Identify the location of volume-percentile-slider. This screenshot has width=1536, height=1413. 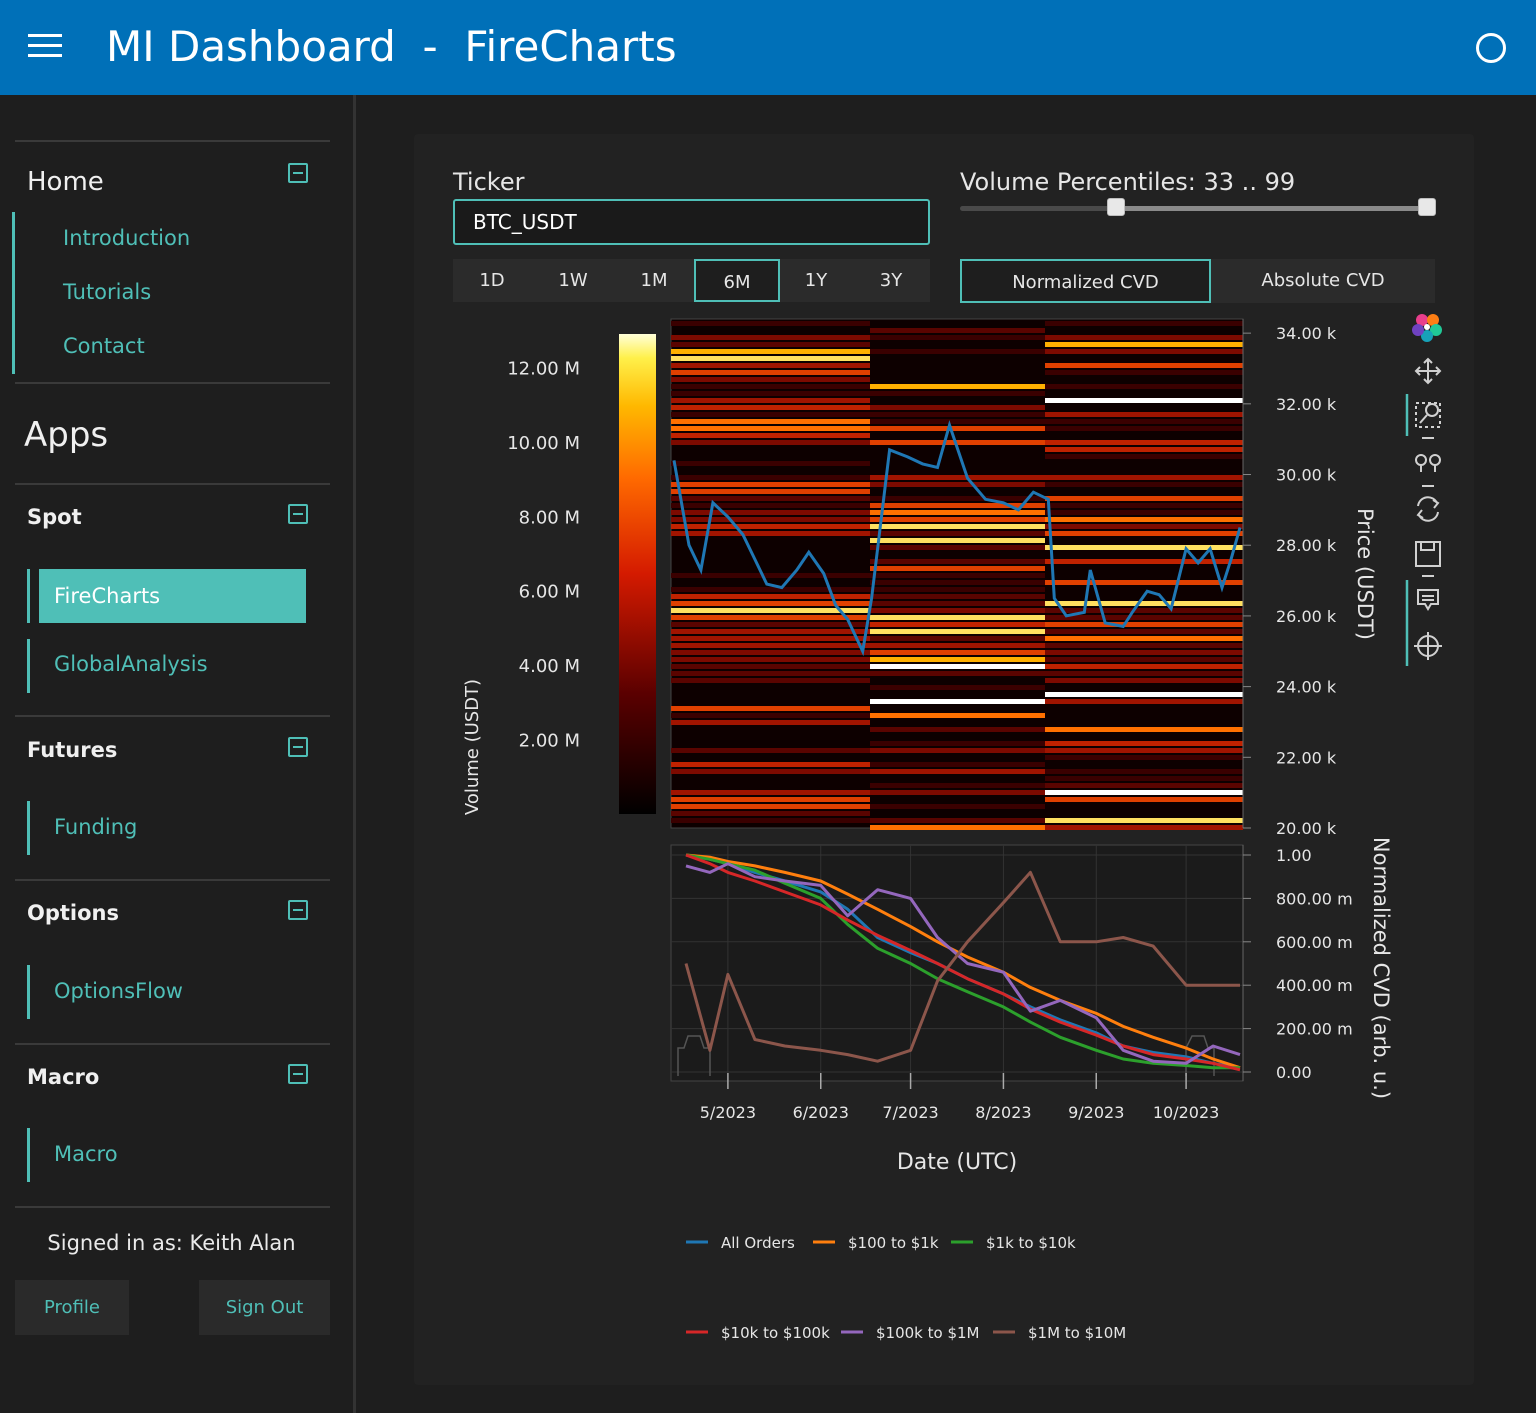
(1198, 207).